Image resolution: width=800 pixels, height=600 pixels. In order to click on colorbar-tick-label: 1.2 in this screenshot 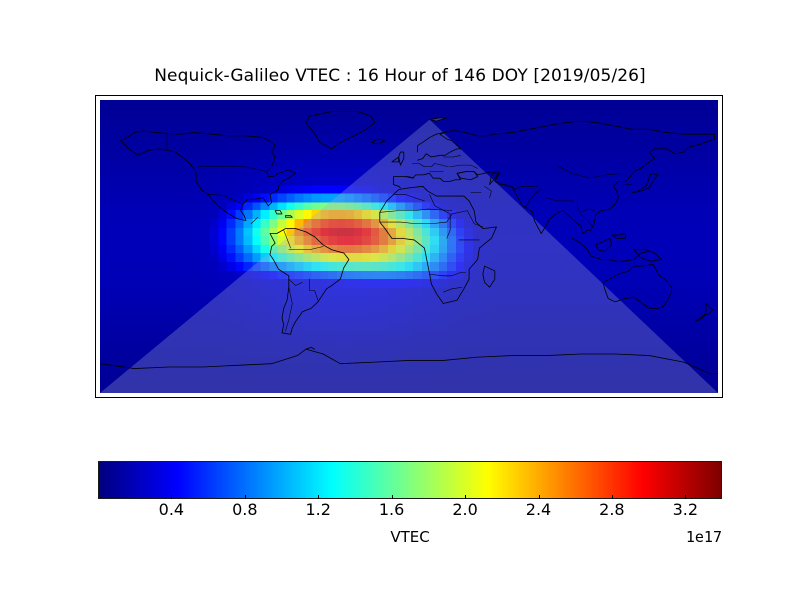, I will do `click(318, 509)`.